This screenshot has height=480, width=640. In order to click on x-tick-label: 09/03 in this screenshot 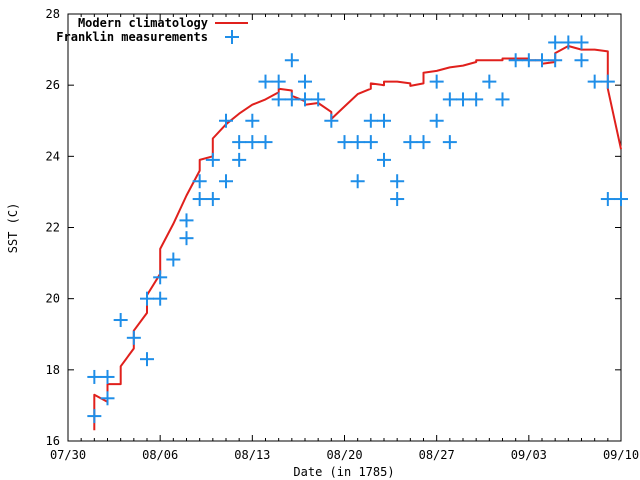, I will do `click(529, 455)`.